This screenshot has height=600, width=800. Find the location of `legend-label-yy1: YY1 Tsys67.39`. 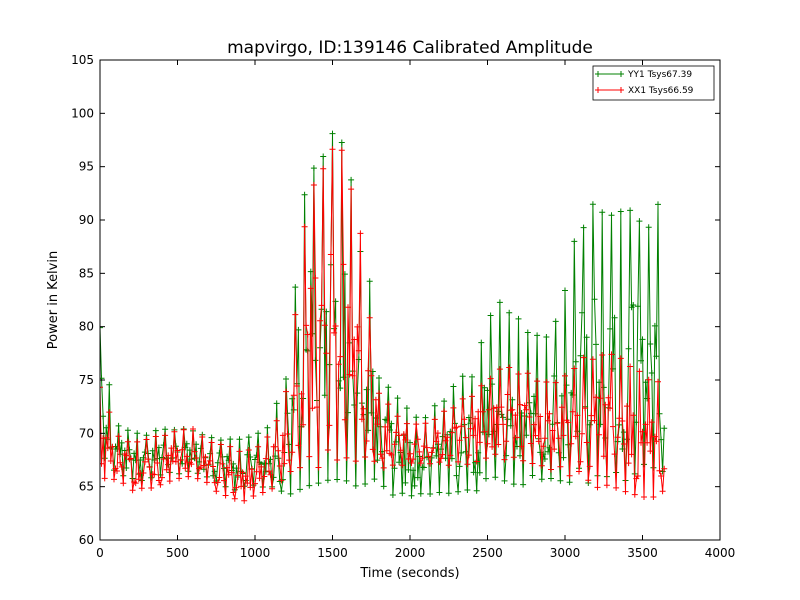

legend-label-yy1: YY1 Tsys67.39 is located at coordinates (659, 75).